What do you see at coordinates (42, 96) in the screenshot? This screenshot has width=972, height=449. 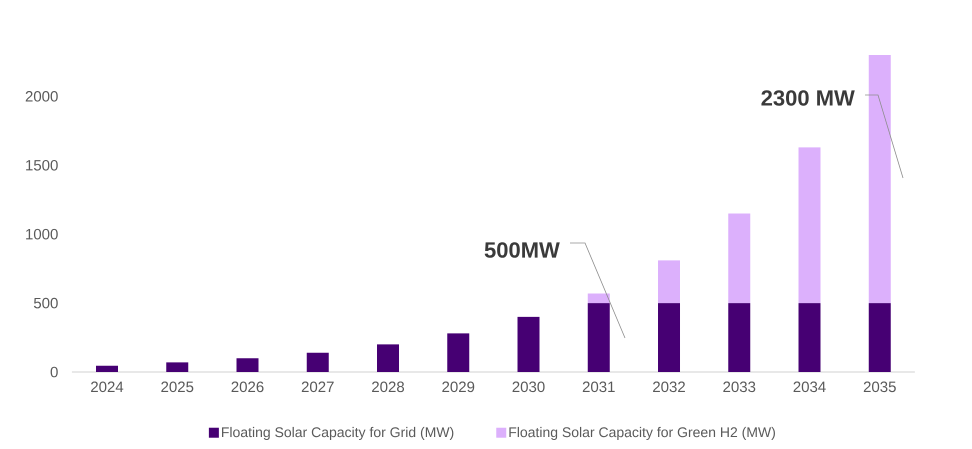 I see `y-tick-label: 2000` at bounding box center [42, 96].